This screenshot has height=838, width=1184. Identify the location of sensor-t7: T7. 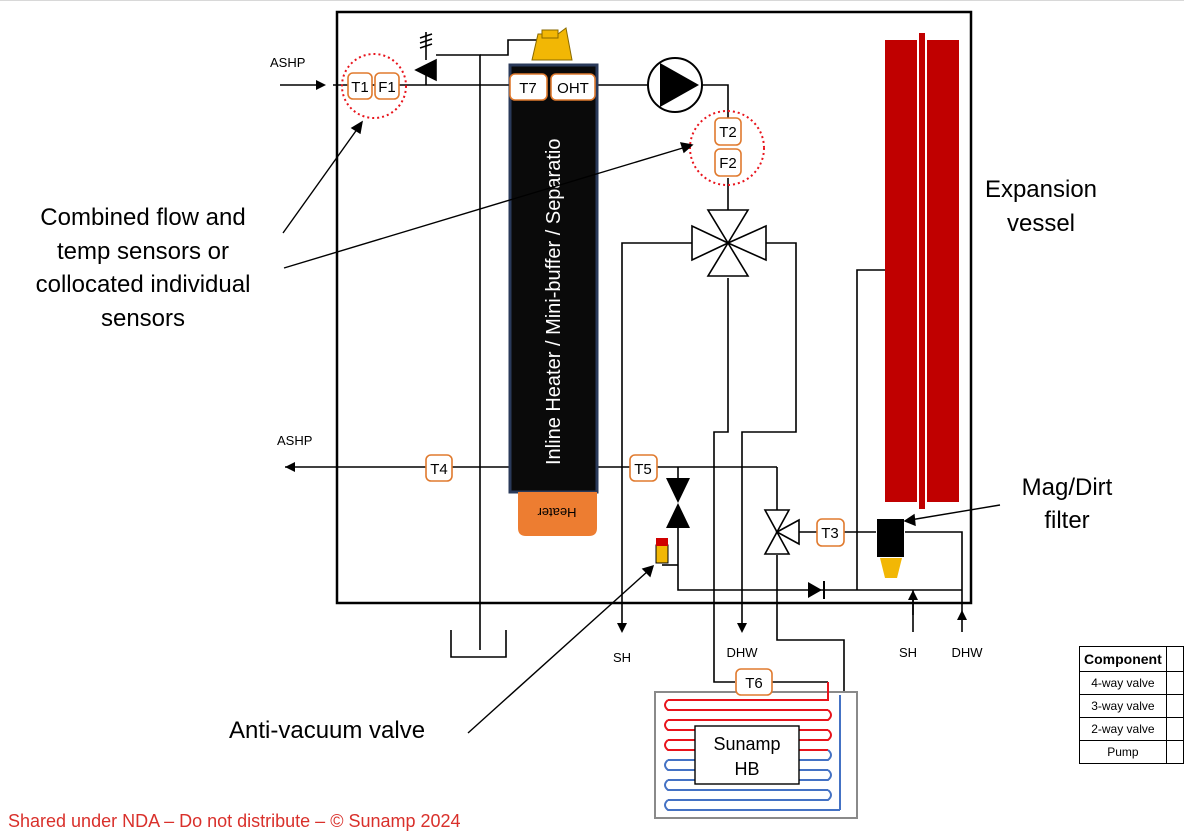
(528, 87).